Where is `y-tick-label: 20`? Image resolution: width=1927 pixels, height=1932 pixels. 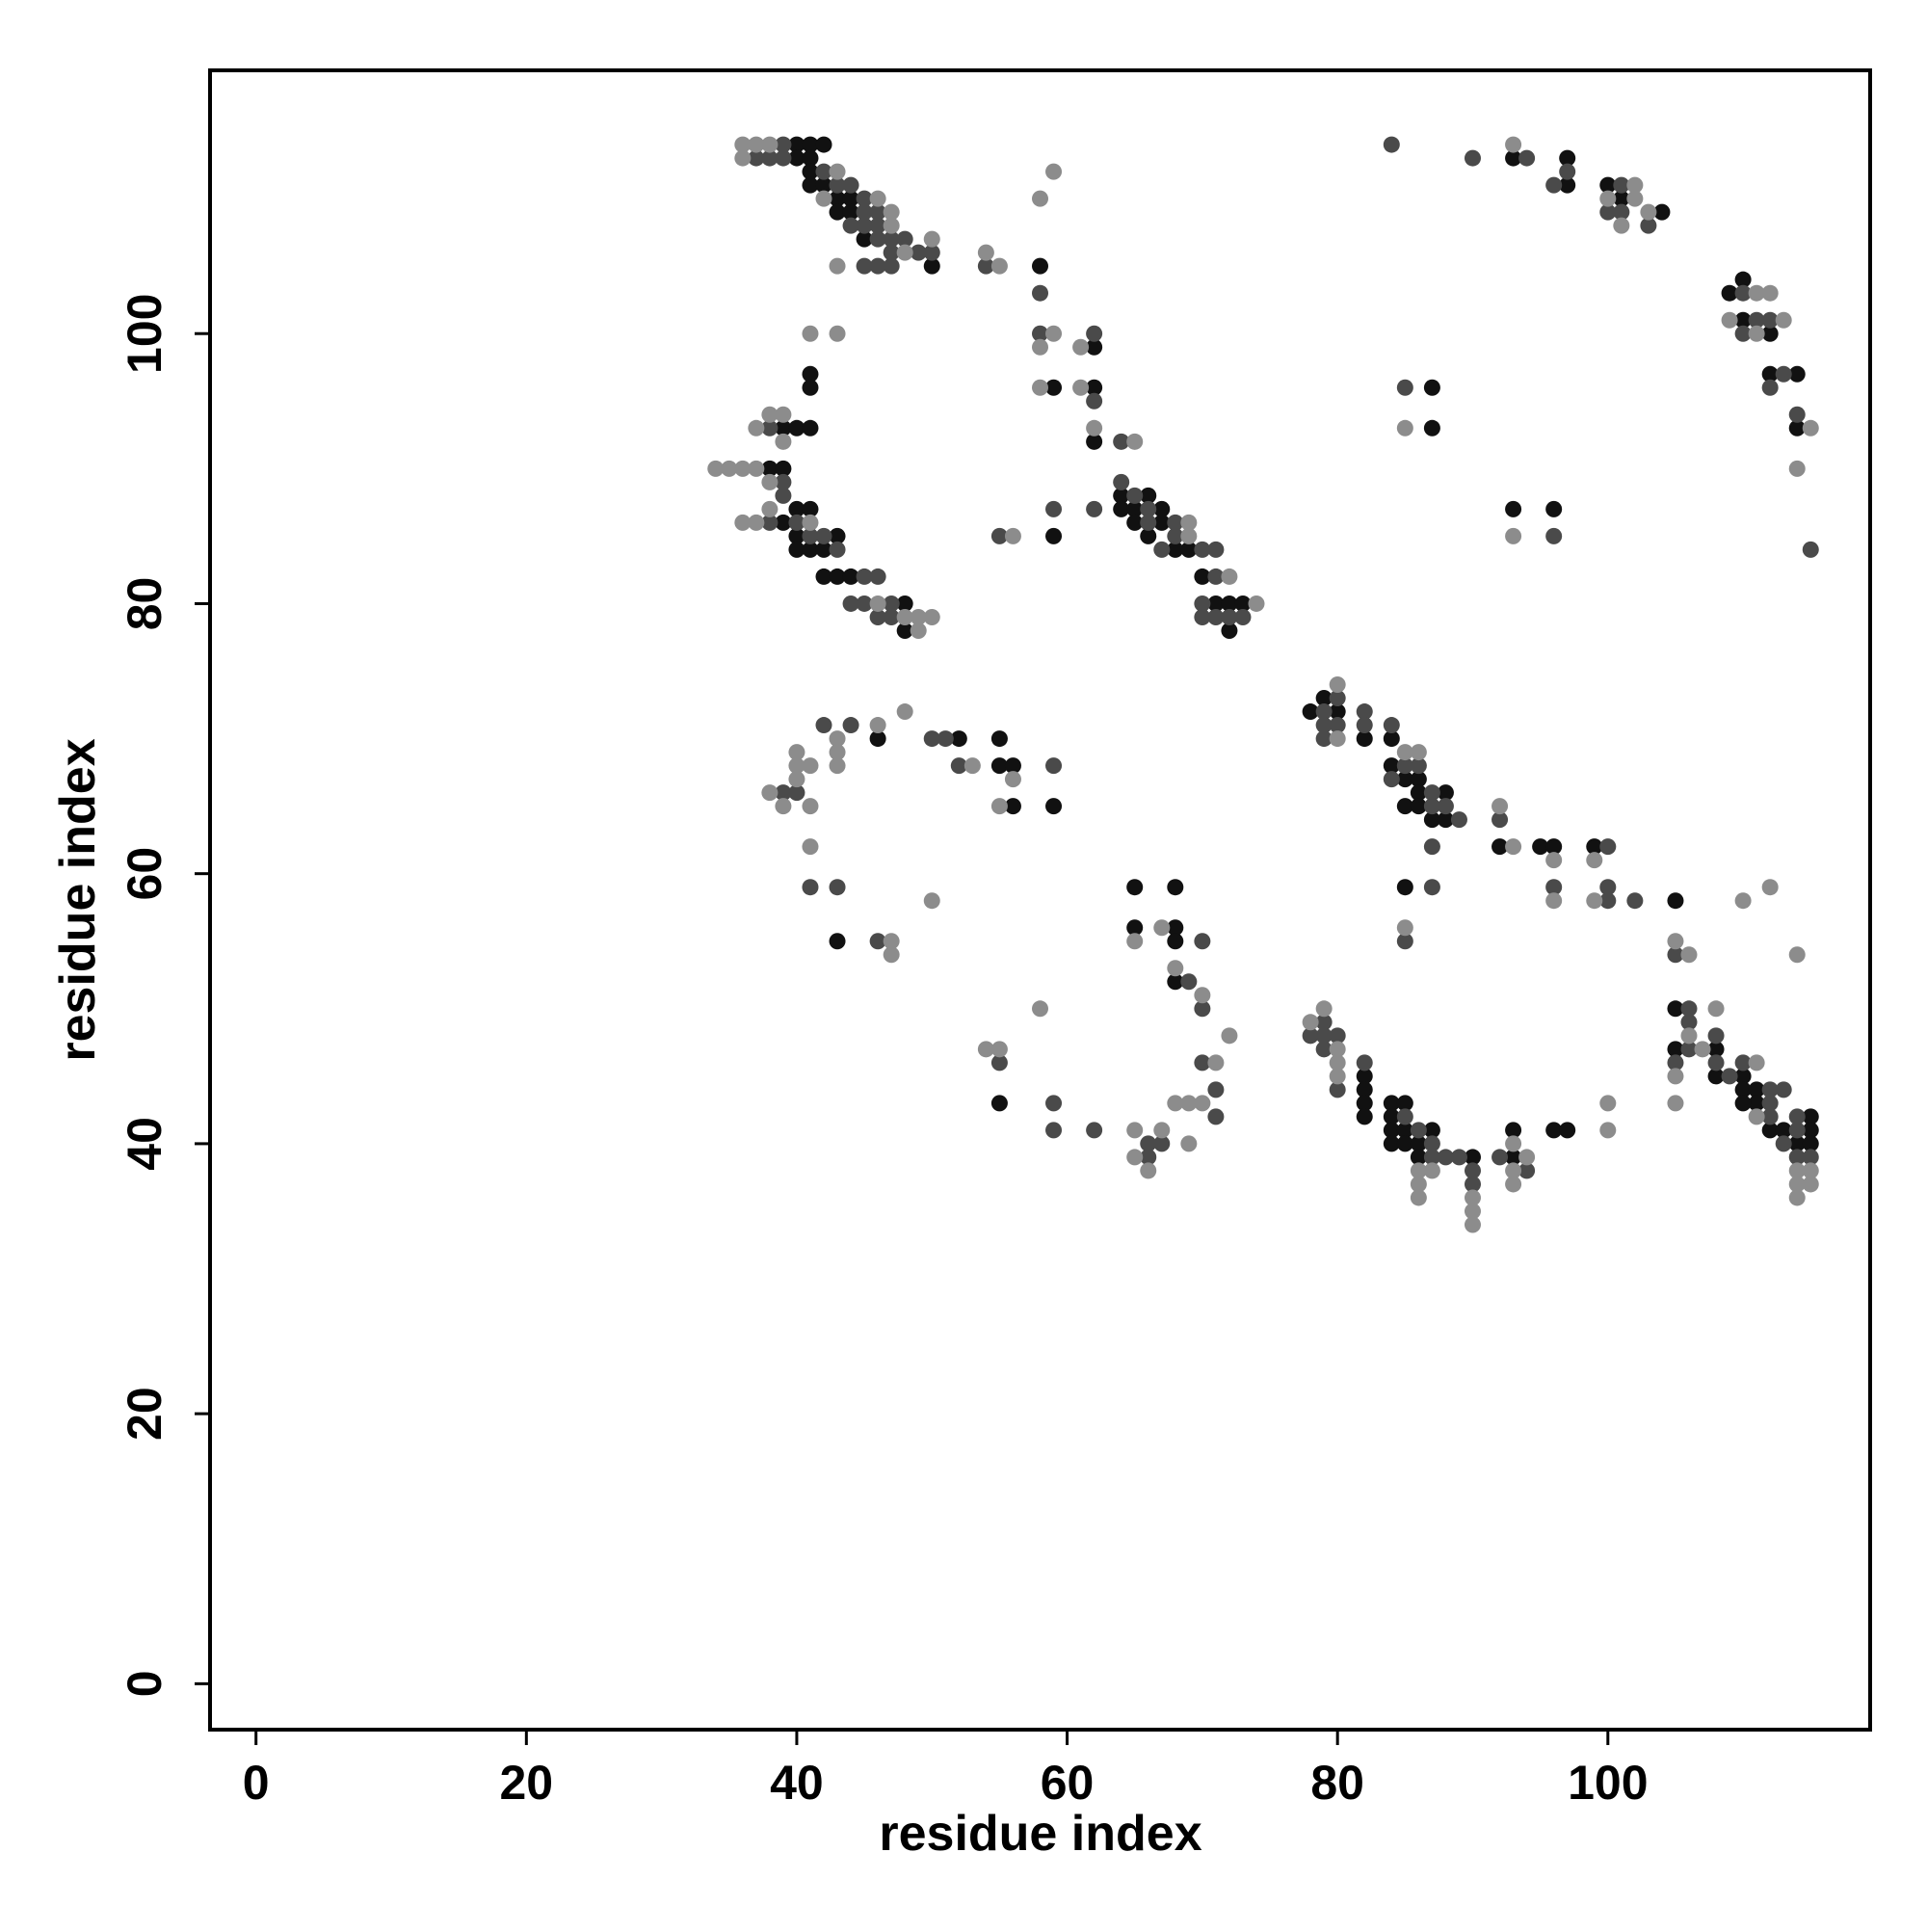 y-tick-label: 20 is located at coordinates (145, 1414).